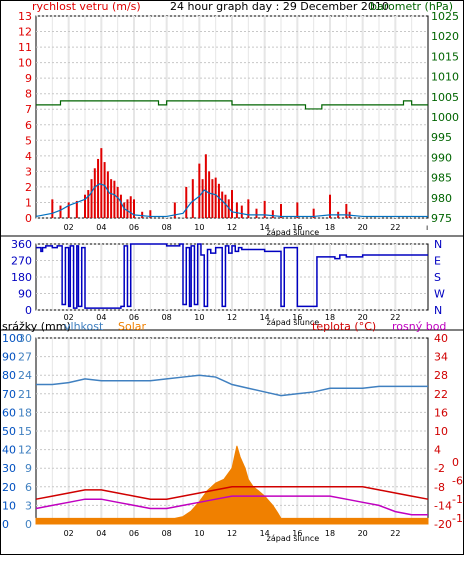 Image resolution: width=464 pixels, height=566 pixels. I want to click on wind-axis-label: rychlost vetru (m/s), so click(86, 6).